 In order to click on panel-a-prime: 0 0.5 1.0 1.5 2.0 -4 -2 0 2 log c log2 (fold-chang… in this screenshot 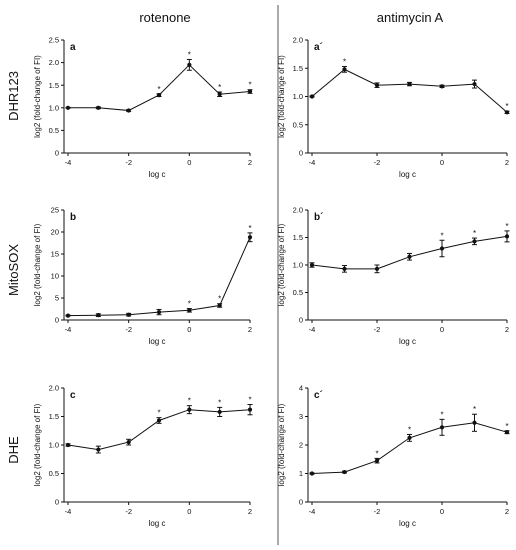, I will do `click(393, 107)`.